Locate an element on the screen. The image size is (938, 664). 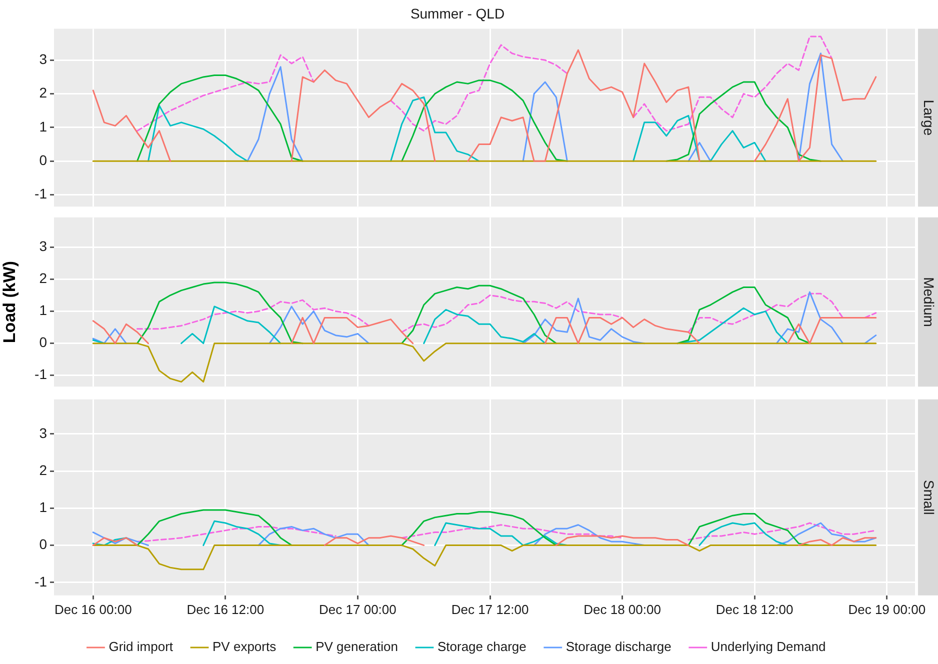
x-tick-label: Dec 19 00:00 is located at coordinates (887, 609).